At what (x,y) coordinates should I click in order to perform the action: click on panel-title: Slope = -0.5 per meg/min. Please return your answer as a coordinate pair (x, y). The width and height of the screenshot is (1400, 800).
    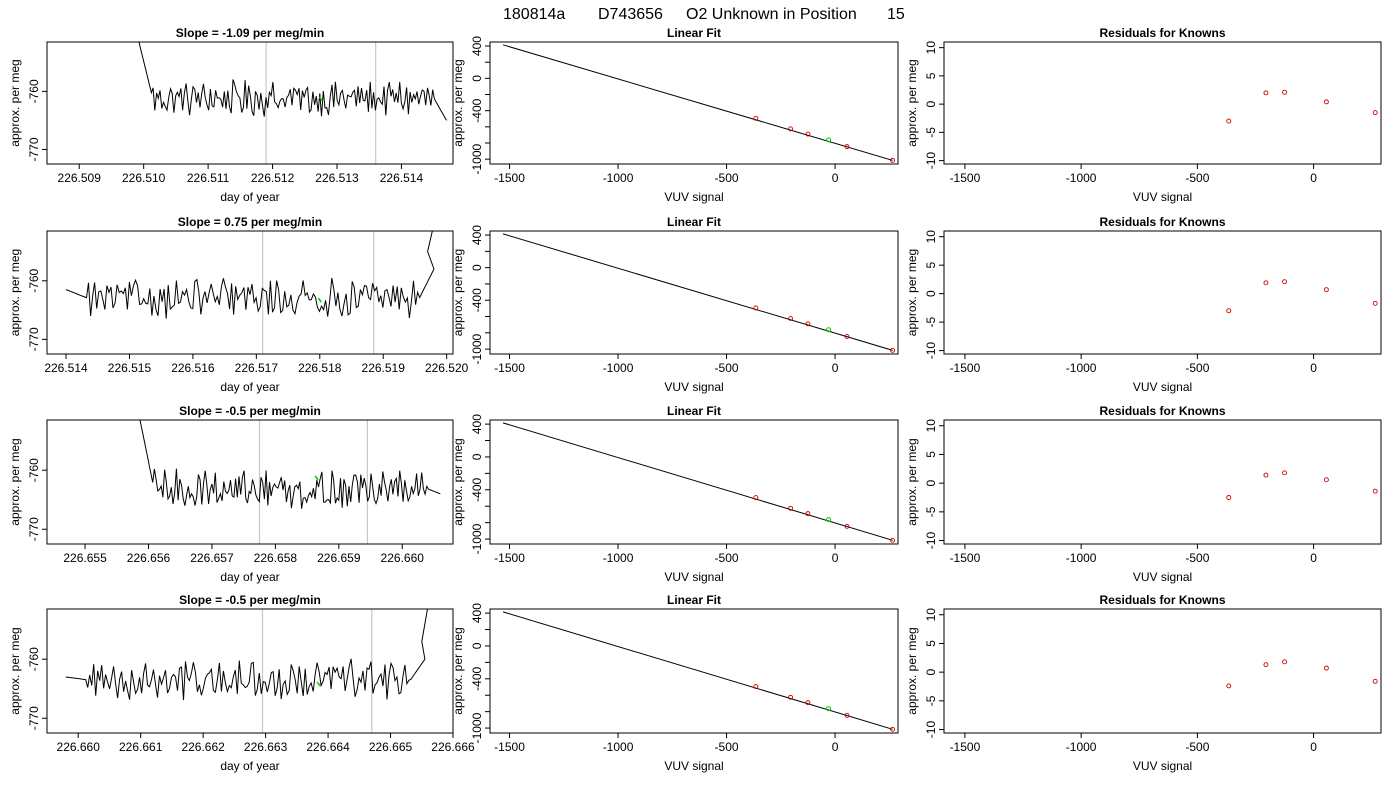
    Looking at the image, I should click on (250, 600).